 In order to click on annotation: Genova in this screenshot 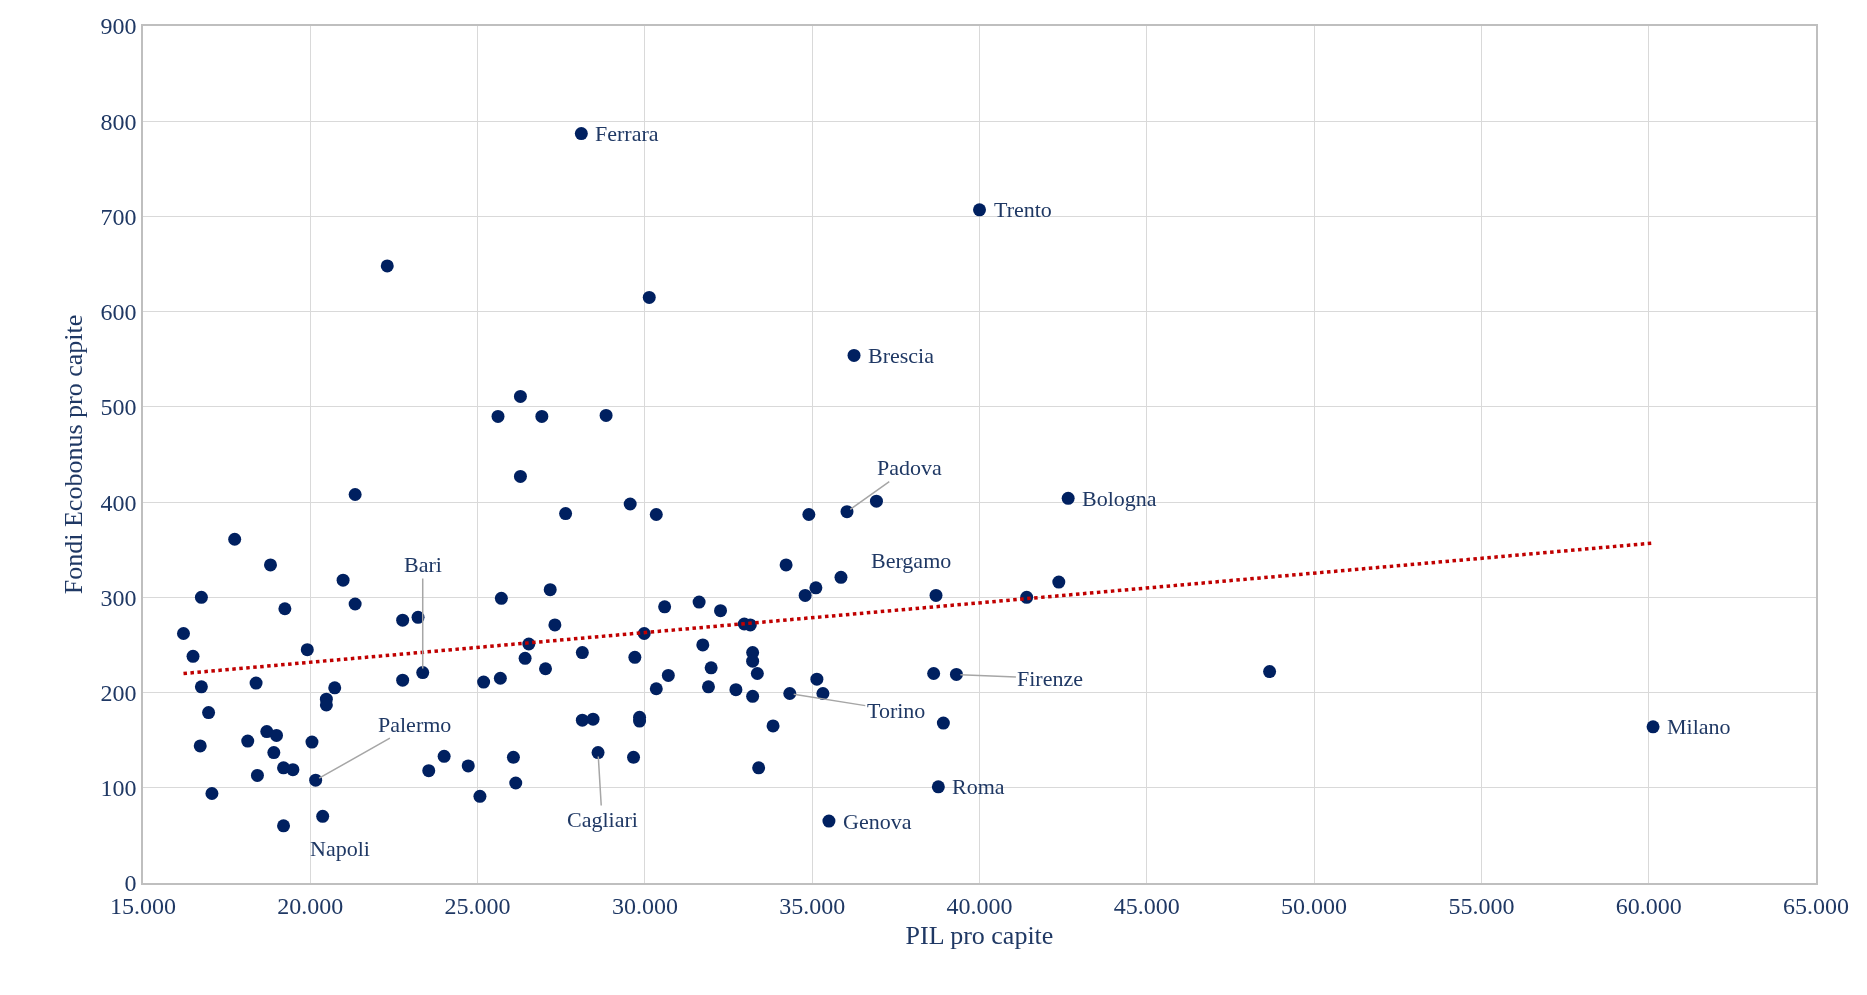, I will do `click(877, 821)`.